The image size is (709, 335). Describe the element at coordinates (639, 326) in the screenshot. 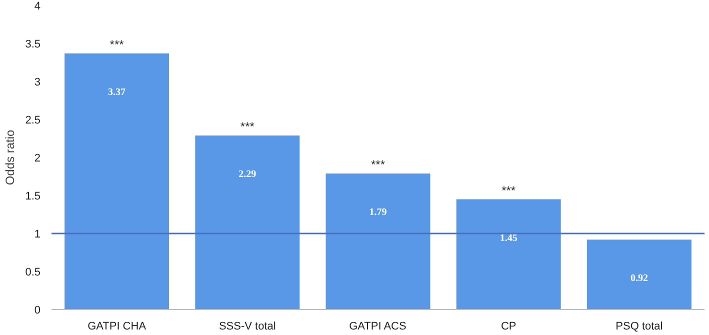

I see `x-tick-label: PSQ total` at that location.